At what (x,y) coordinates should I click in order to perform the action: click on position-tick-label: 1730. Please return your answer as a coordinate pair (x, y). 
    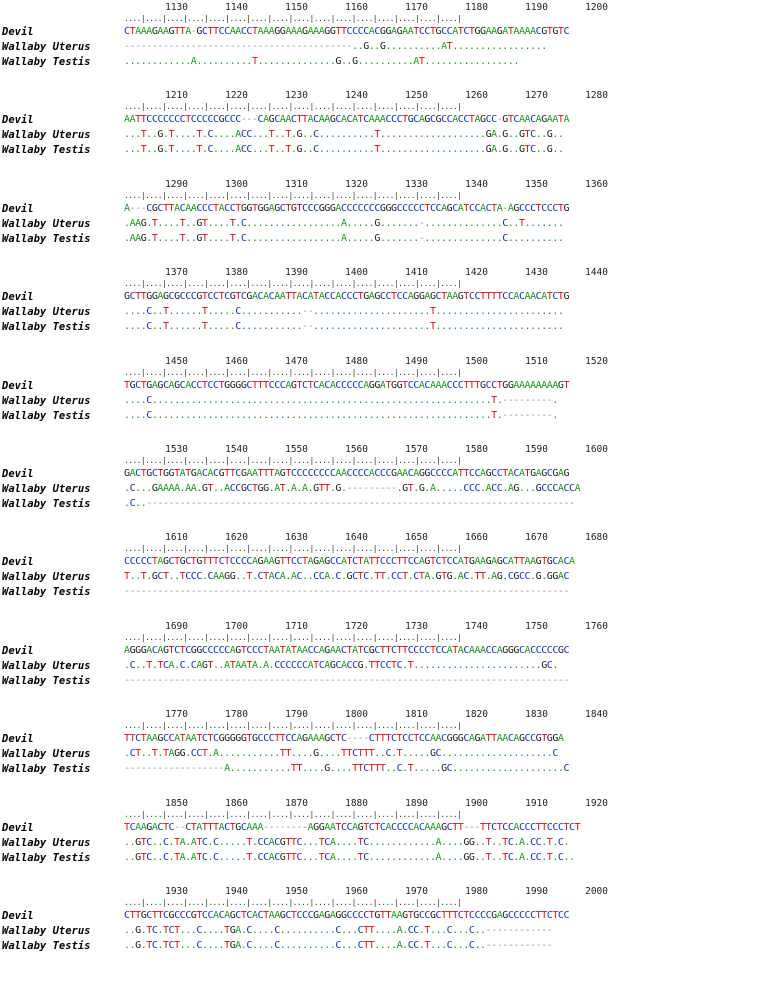
    Looking at the image, I should click on (416, 626).